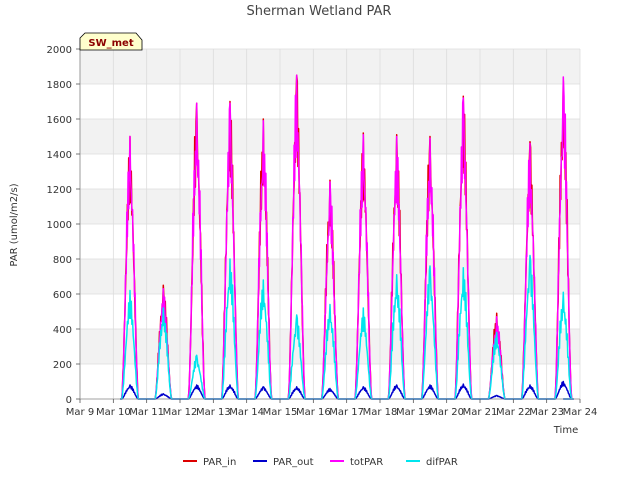 The width and height of the screenshot is (640, 480). What do you see at coordinates (246, 412) in the screenshot?
I see `x-tick-label: Mar 14` at bounding box center [246, 412].